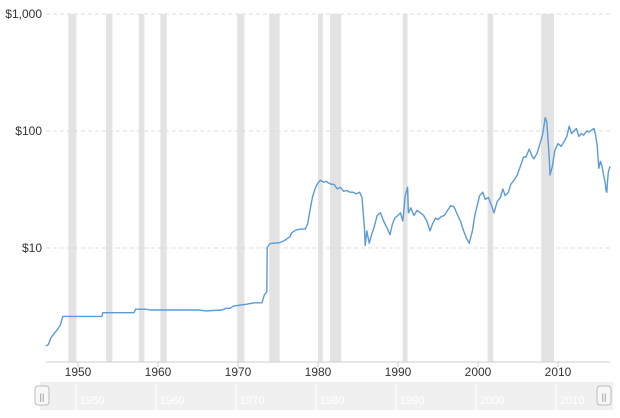 The image size is (620, 418). I want to click on navigator-ticks: 1950 1960 1970 1980 1990 2000 2010, so click(329, 397).